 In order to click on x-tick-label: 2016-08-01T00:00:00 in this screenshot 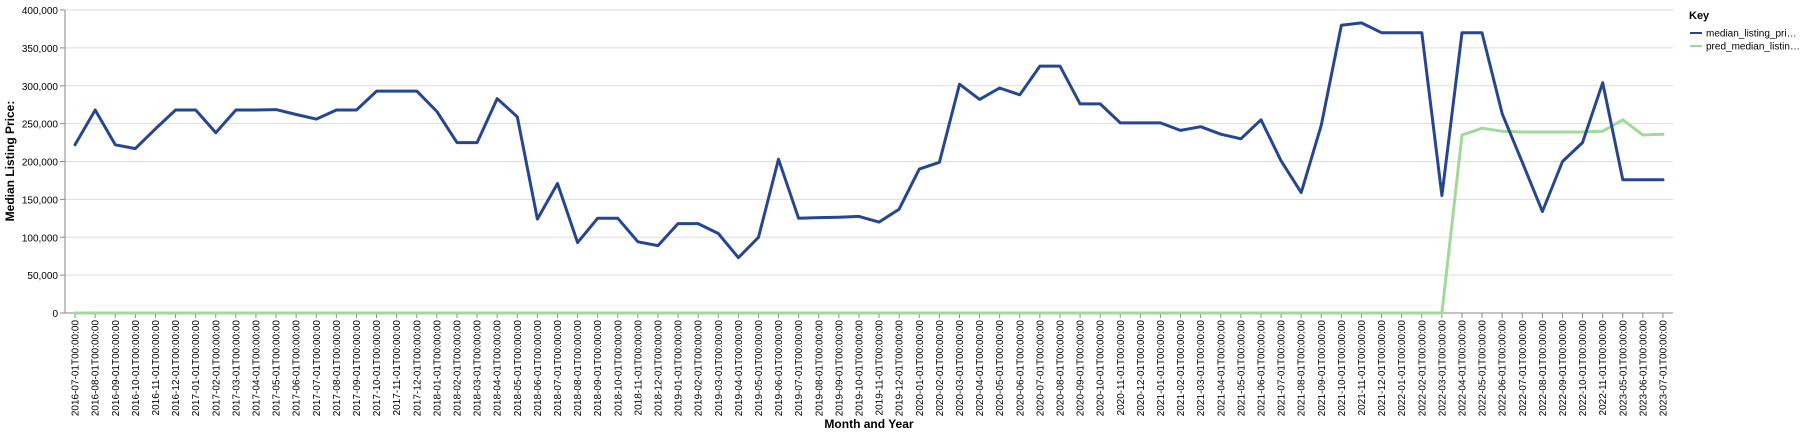, I will do `click(96, 368)`.